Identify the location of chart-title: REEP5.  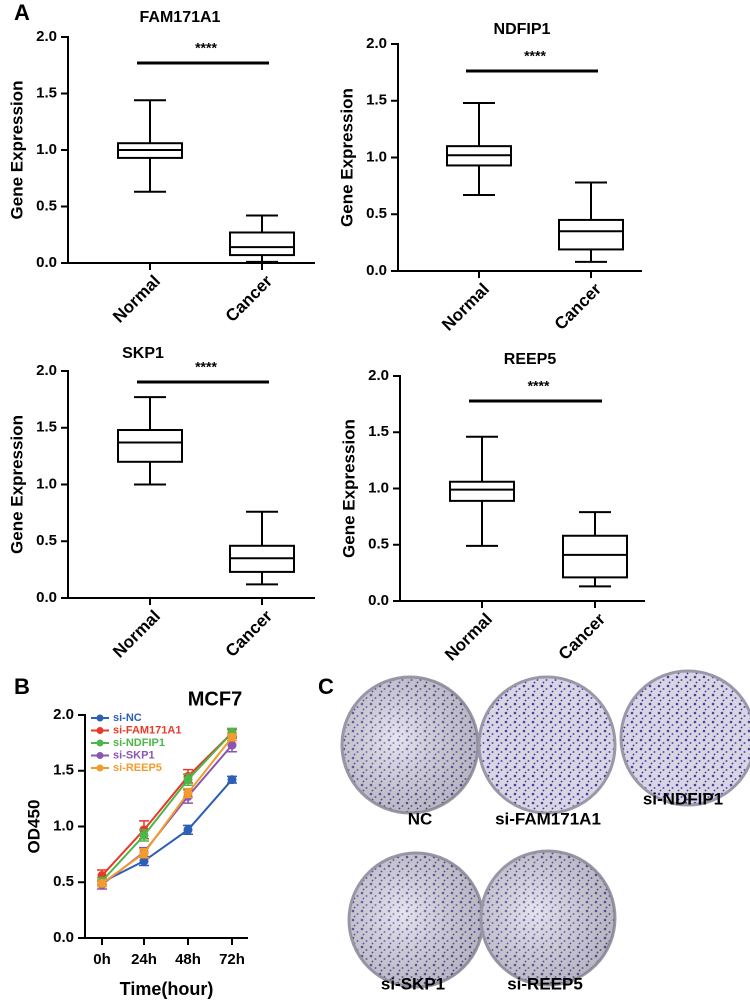
(530, 359).